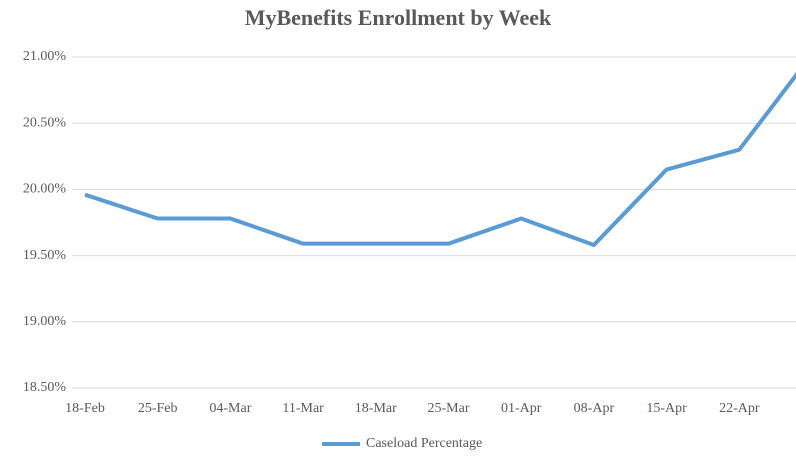 The image size is (796, 458). I want to click on x-tick-label: 18-Mar, so click(376, 408).